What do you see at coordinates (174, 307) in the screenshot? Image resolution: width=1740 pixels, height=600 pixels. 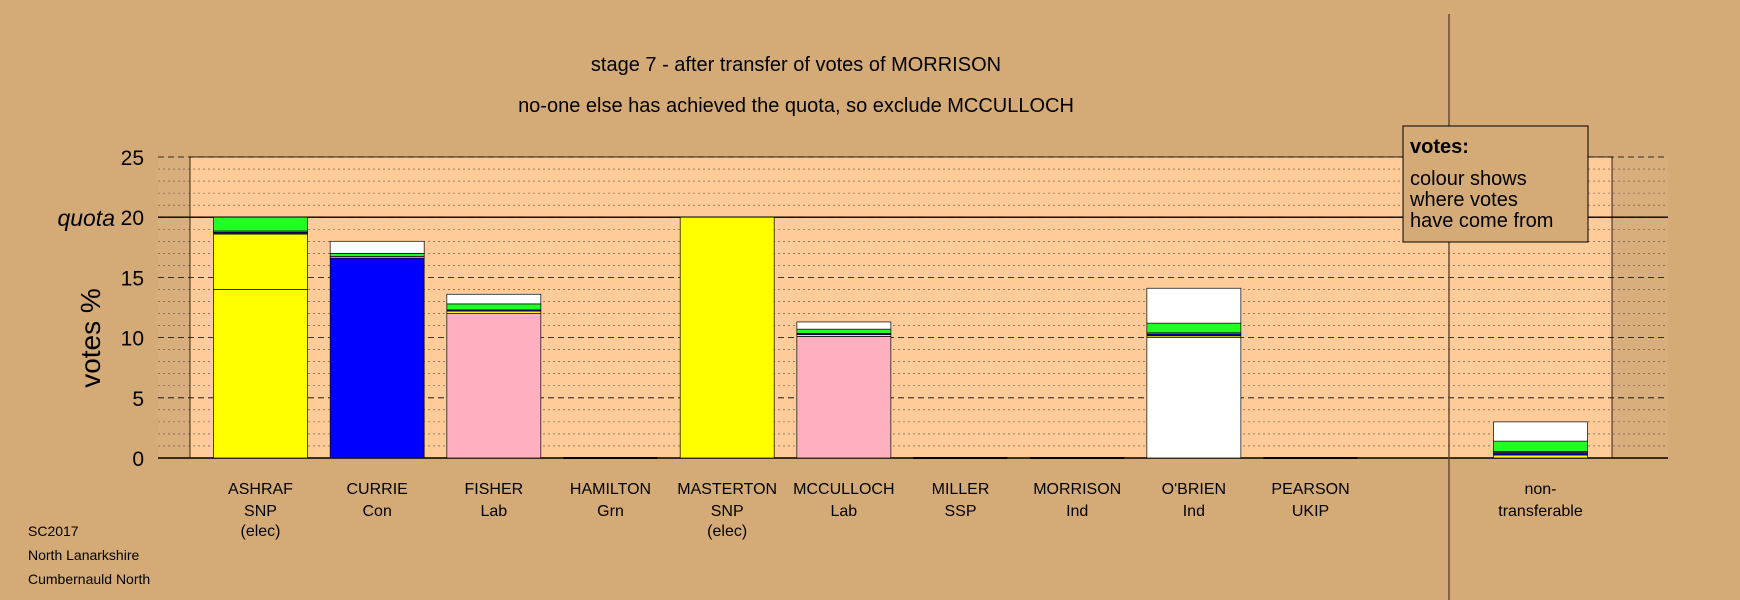 I see `plot-left-margin` at bounding box center [174, 307].